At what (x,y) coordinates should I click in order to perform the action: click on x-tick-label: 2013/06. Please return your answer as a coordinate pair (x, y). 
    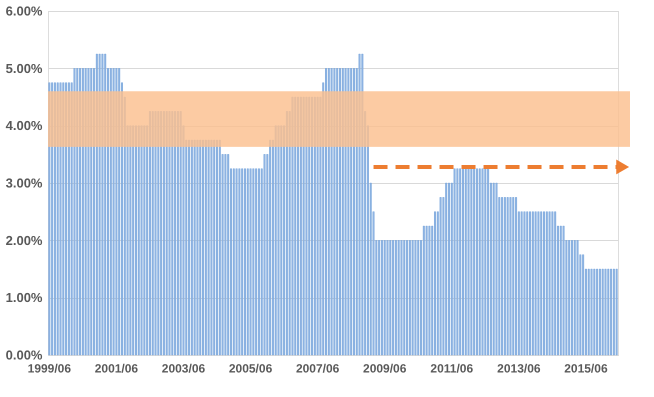
    Looking at the image, I should click on (519, 369).